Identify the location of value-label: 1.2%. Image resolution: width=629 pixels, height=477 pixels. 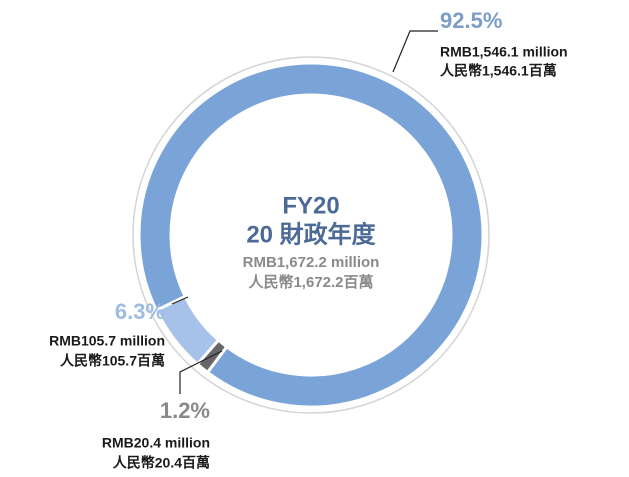
(185, 410).